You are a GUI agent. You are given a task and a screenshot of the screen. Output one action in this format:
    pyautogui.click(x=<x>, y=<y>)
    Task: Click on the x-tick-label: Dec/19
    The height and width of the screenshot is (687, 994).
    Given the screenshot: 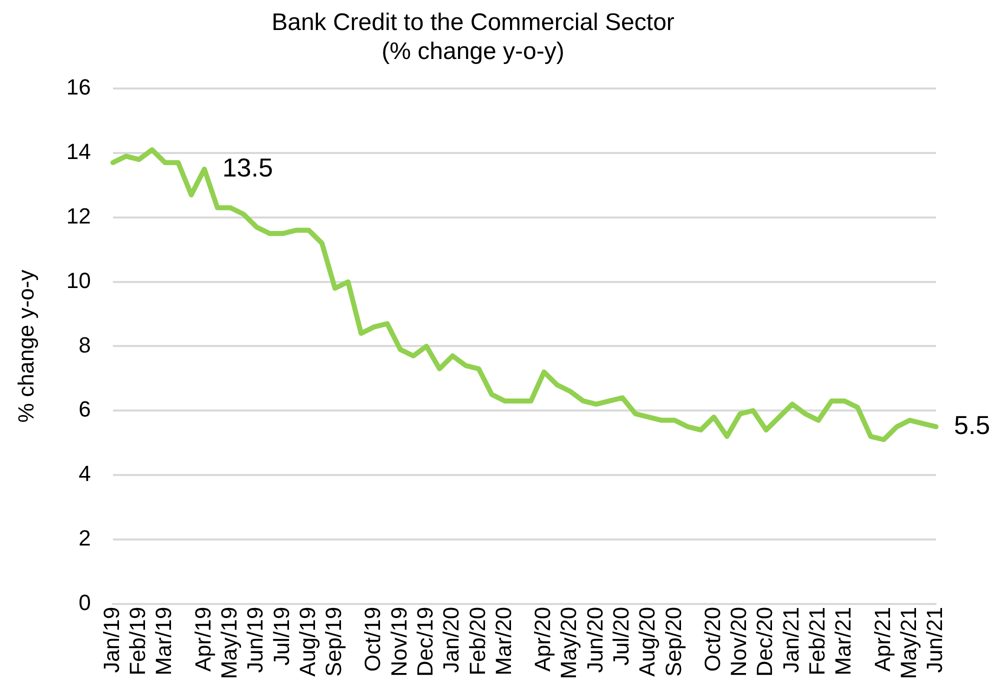 What is the action you would take?
    pyautogui.click(x=425, y=641)
    